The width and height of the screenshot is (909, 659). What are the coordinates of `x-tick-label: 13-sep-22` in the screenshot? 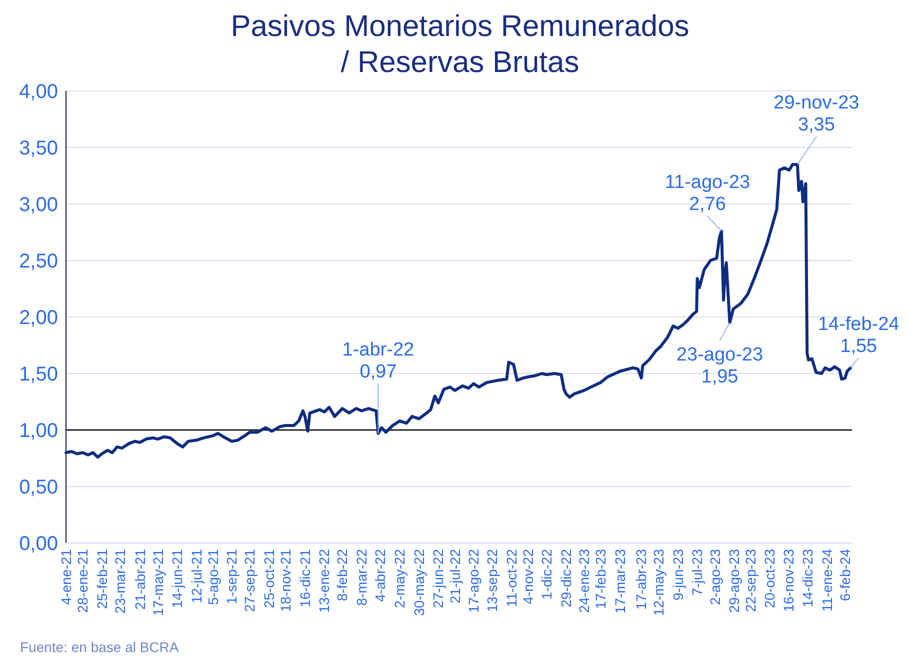 It's located at (492, 580).